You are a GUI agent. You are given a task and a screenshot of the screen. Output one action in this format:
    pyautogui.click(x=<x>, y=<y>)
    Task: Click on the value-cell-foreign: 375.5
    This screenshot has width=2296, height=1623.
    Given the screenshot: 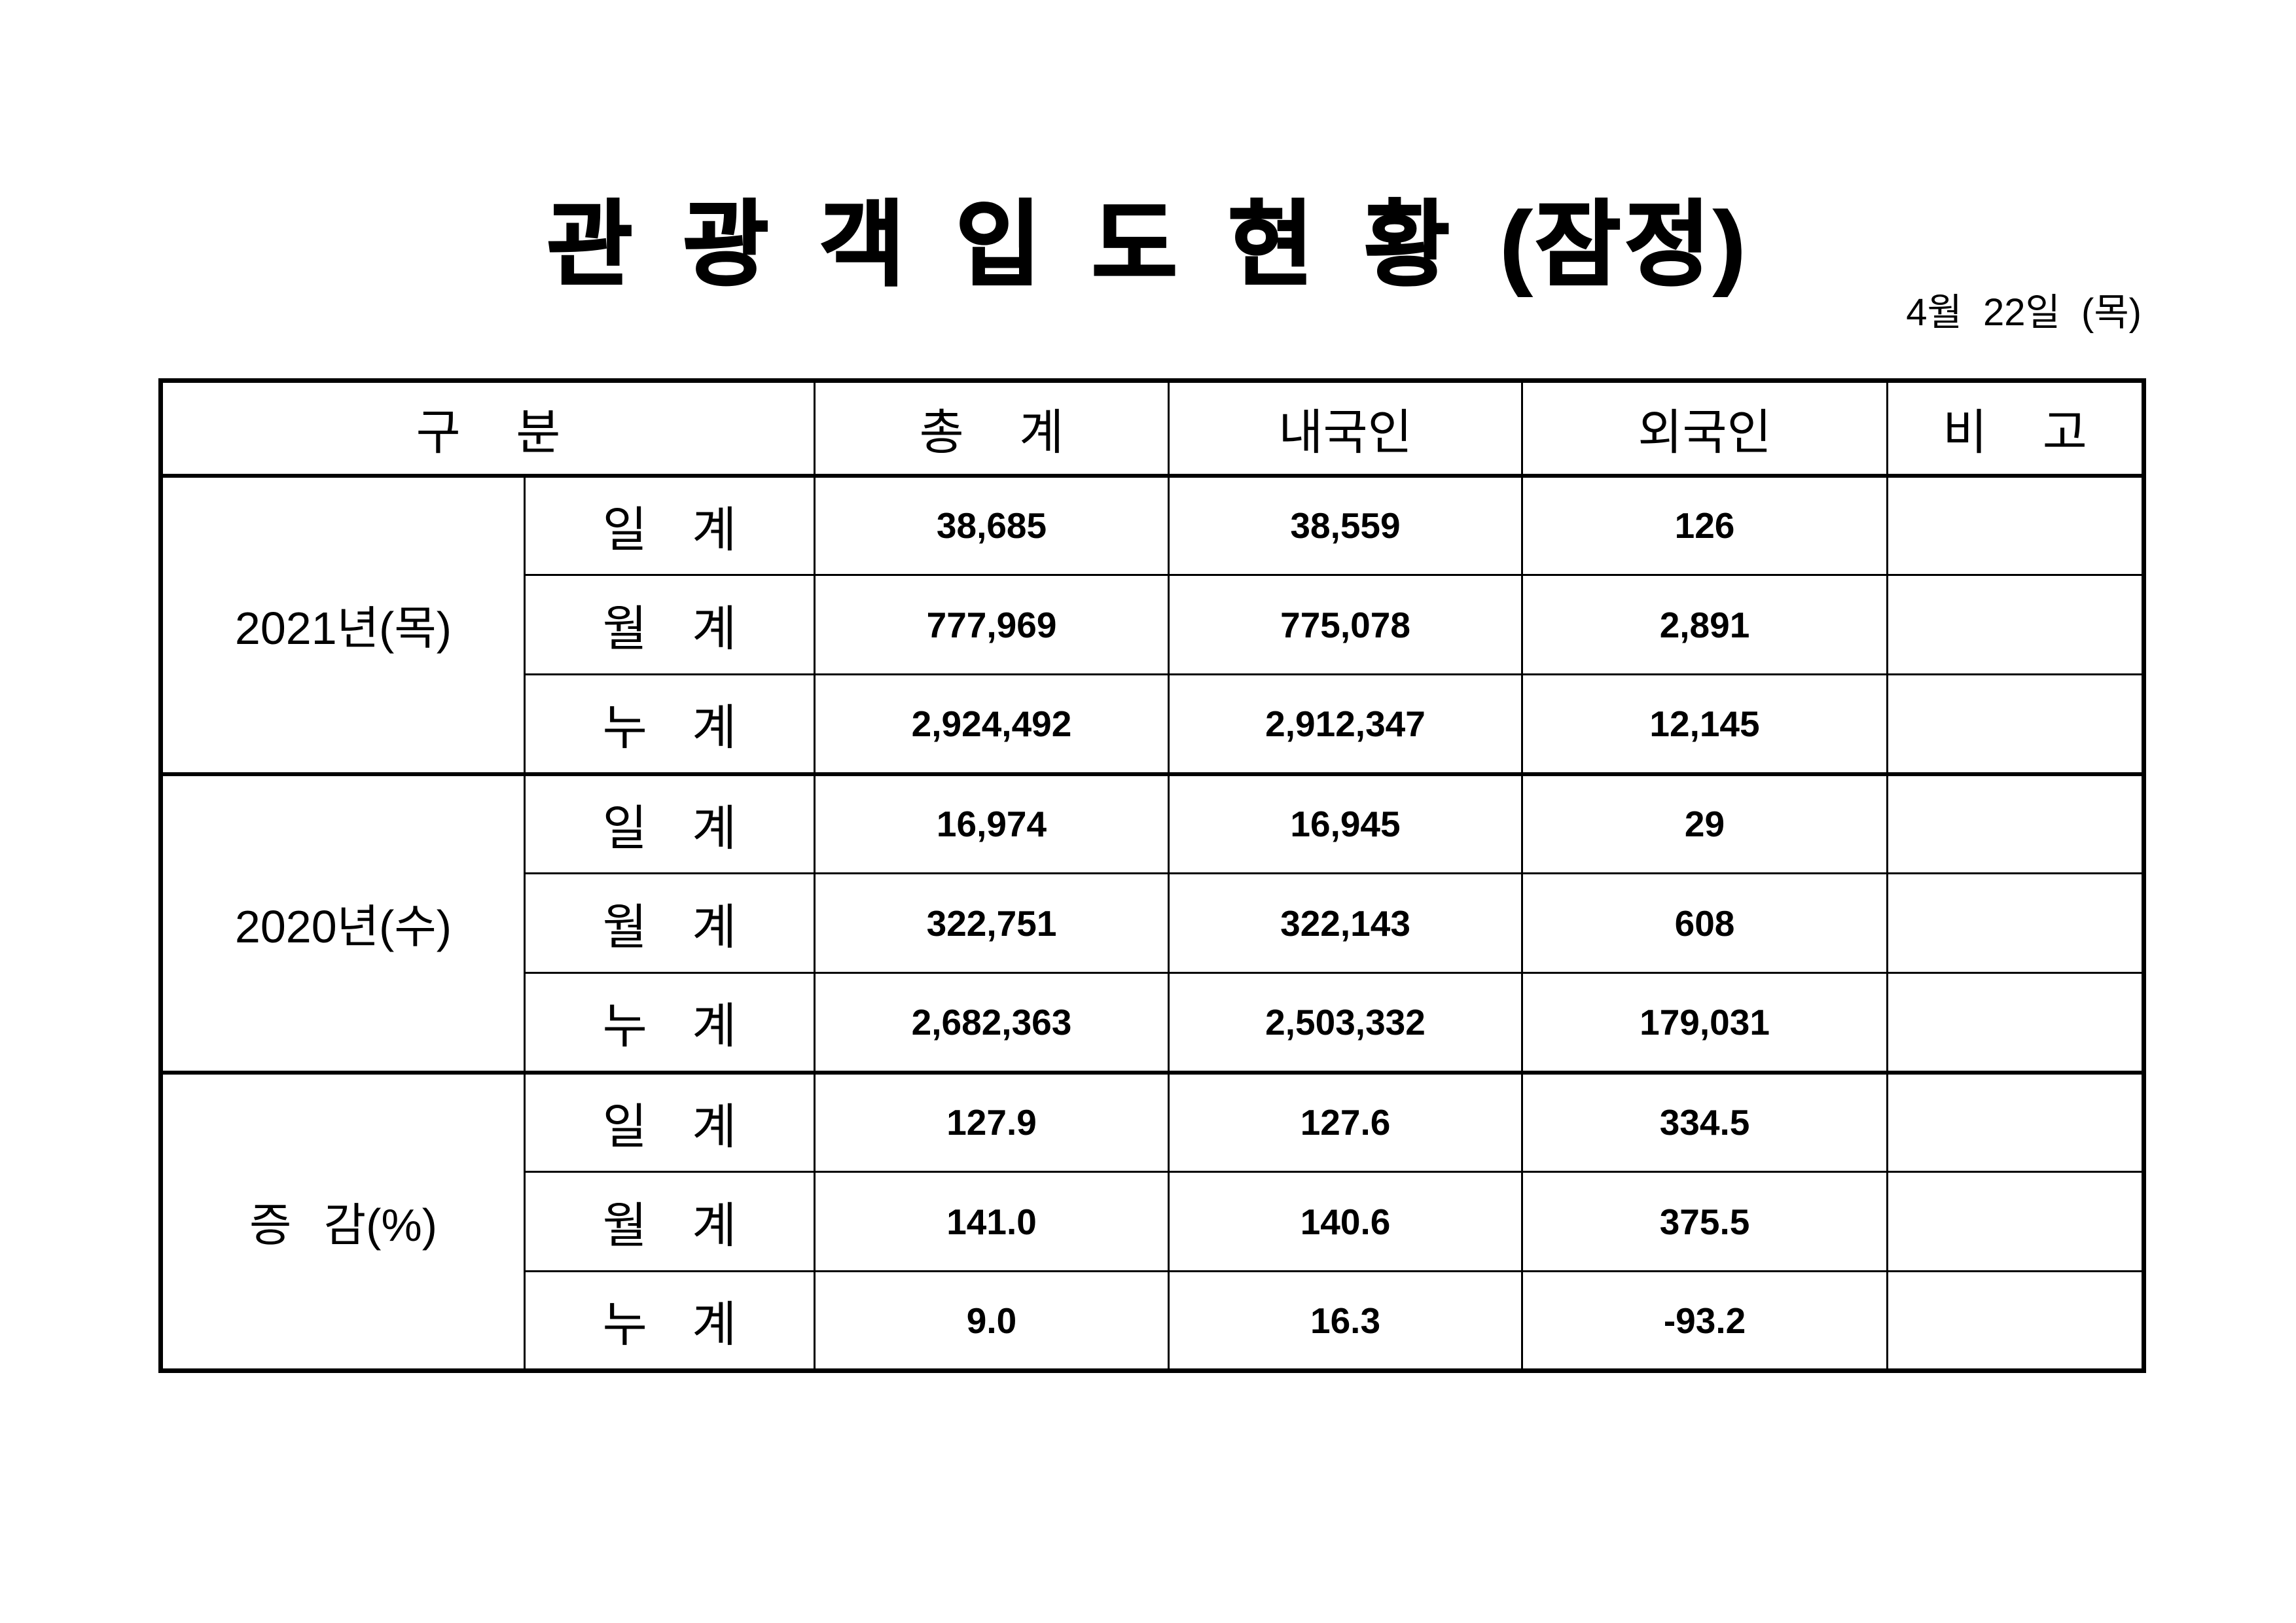 What is the action you would take?
    pyautogui.click(x=1705, y=1222)
    